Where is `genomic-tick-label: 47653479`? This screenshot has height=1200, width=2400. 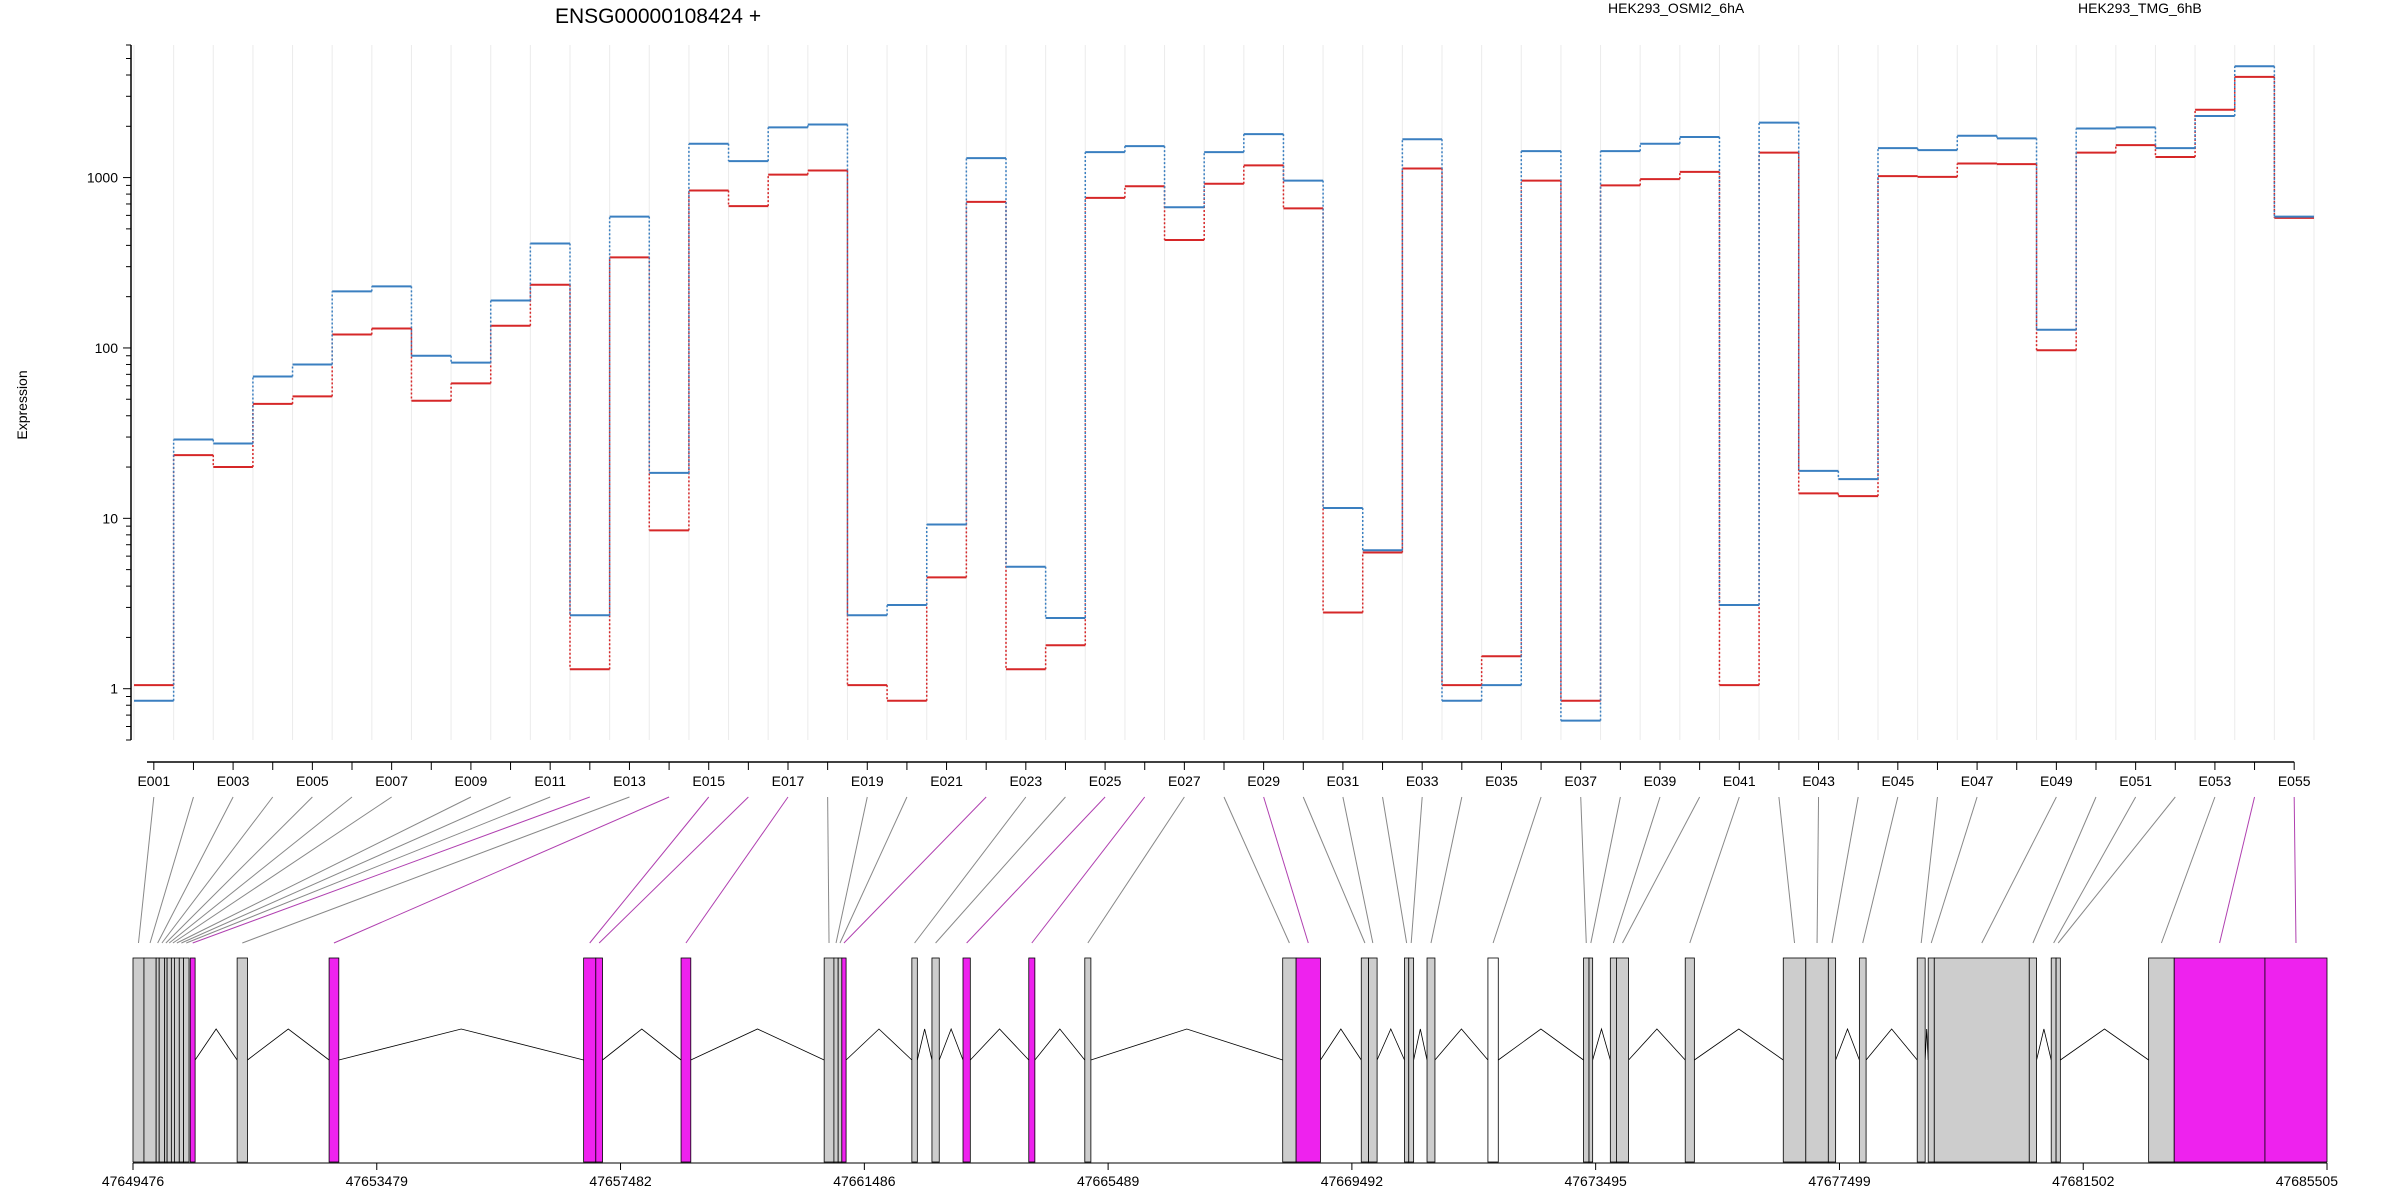
genomic-tick-label: 47653479 is located at coordinates (377, 1181).